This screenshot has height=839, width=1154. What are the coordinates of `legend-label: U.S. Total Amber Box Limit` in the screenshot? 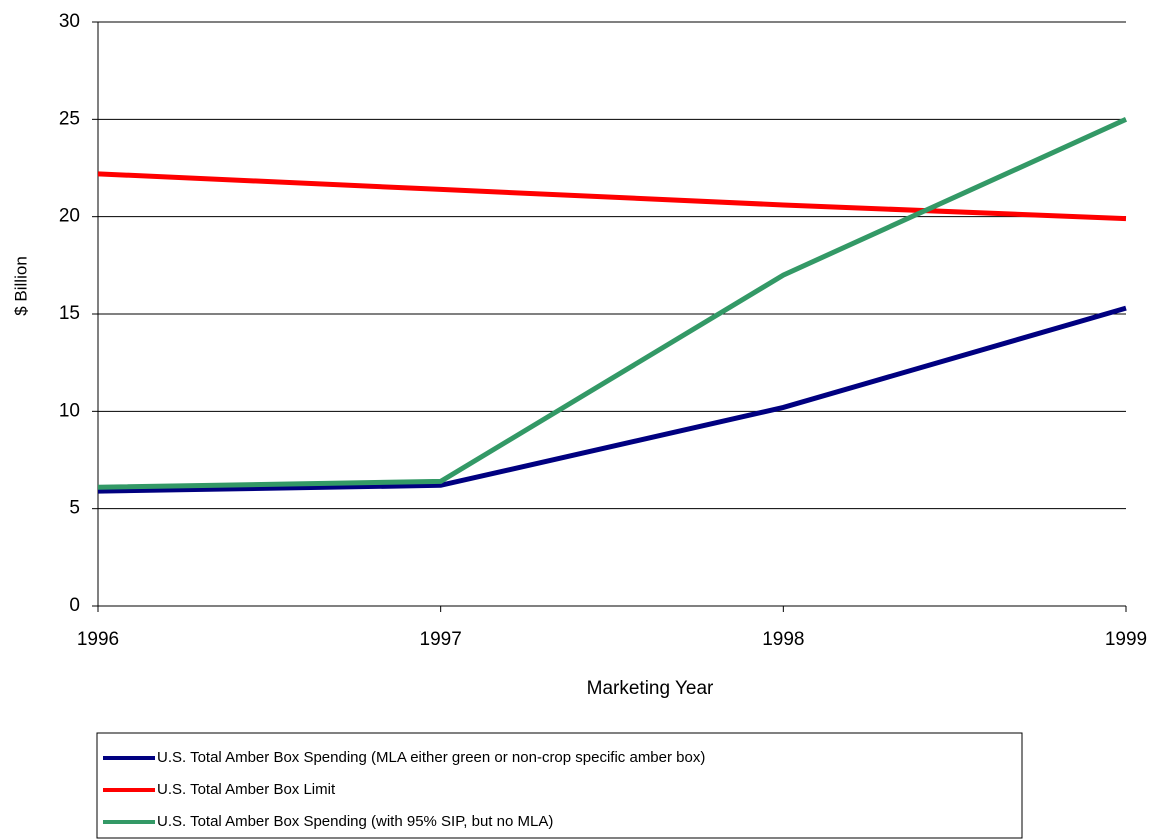 It's located at (246, 789).